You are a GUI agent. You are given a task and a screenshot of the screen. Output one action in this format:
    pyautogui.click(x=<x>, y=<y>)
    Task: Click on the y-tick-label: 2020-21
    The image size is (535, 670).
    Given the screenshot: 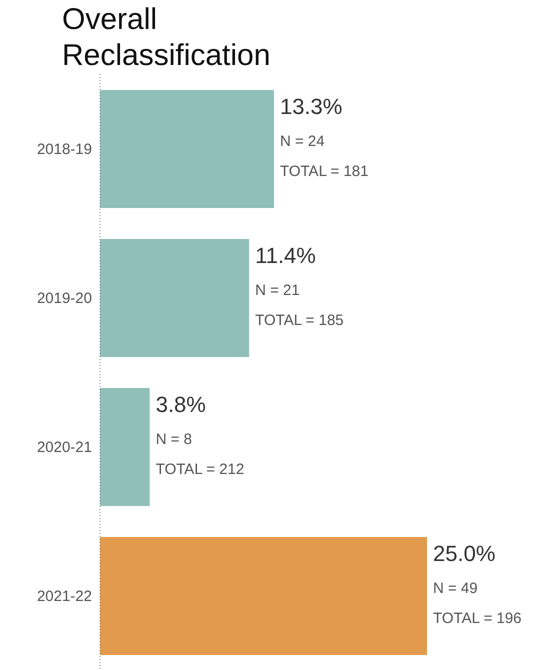 What is the action you would take?
    pyautogui.click(x=64, y=447)
    